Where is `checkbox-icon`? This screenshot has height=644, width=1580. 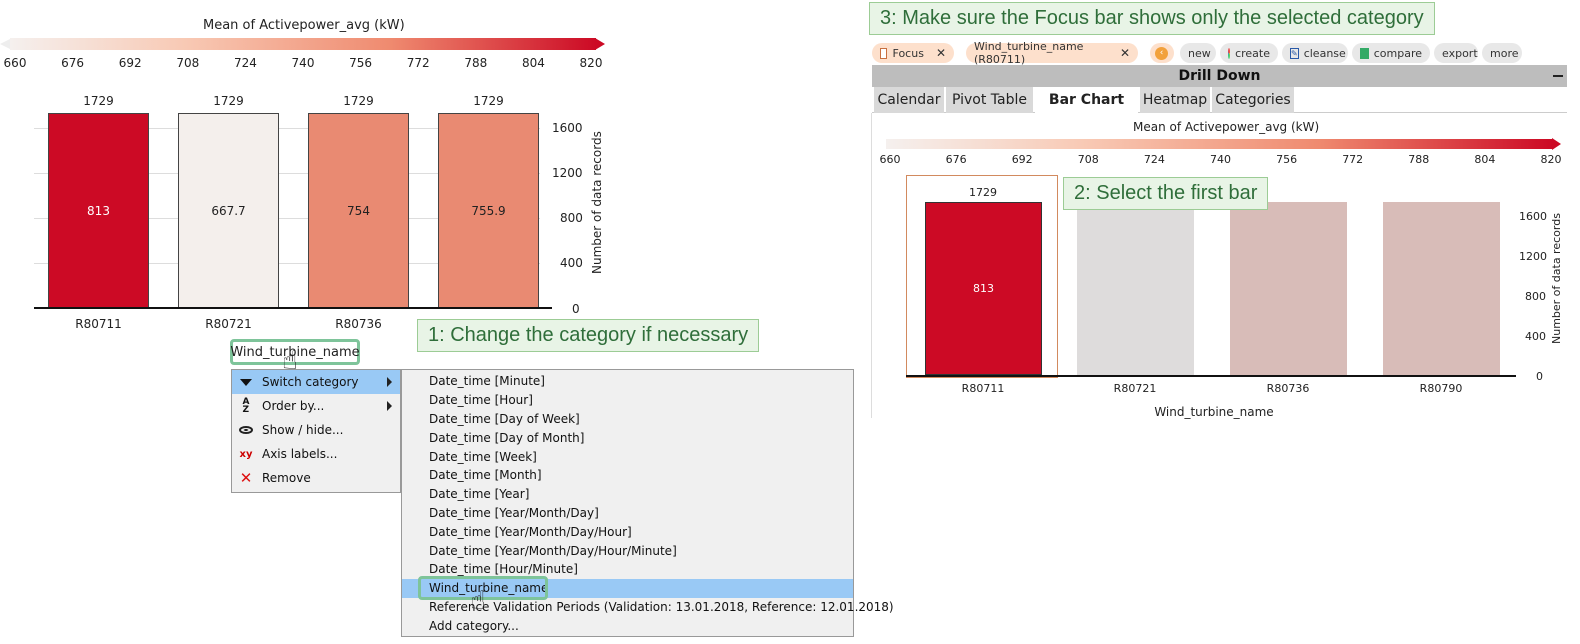 checkbox-icon is located at coordinates (883, 53).